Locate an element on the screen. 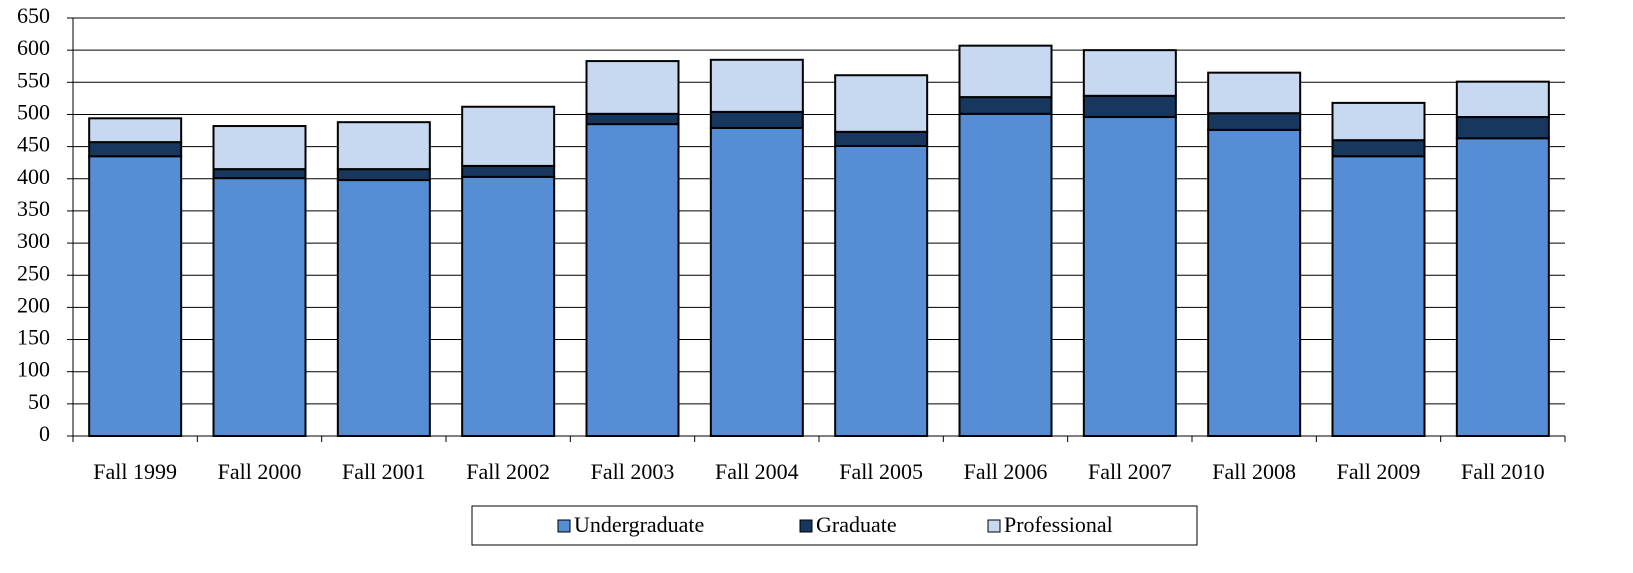 The width and height of the screenshot is (1633, 573). y-tick-label: 50 is located at coordinates (39, 401).